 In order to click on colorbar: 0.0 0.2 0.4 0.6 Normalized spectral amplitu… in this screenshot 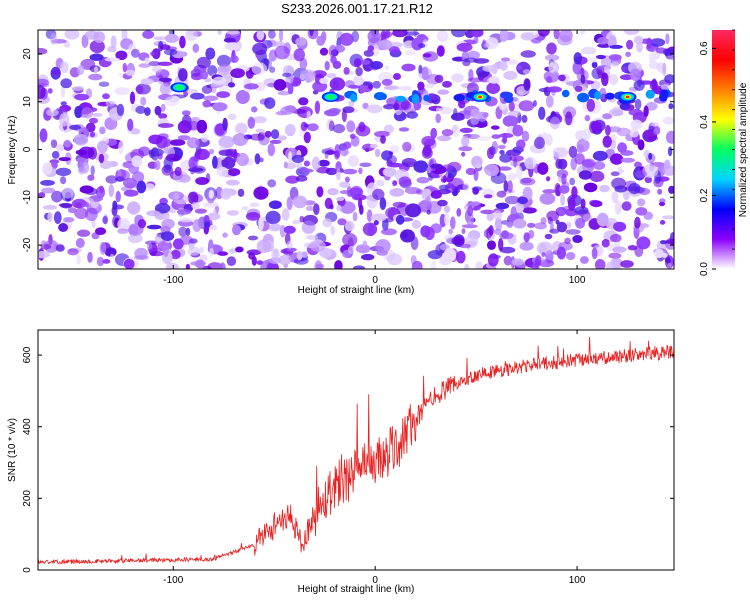, I will do `click(724, 152)`.